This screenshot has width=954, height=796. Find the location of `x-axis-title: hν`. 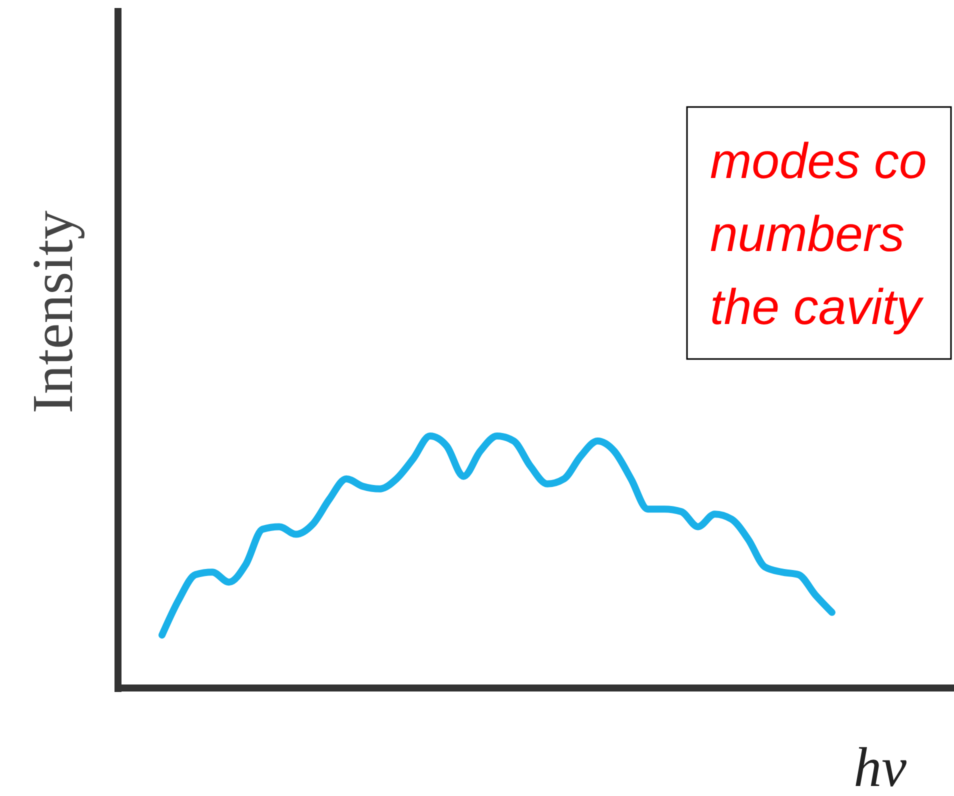

x-axis-title: hν is located at coordinates (880, 766).